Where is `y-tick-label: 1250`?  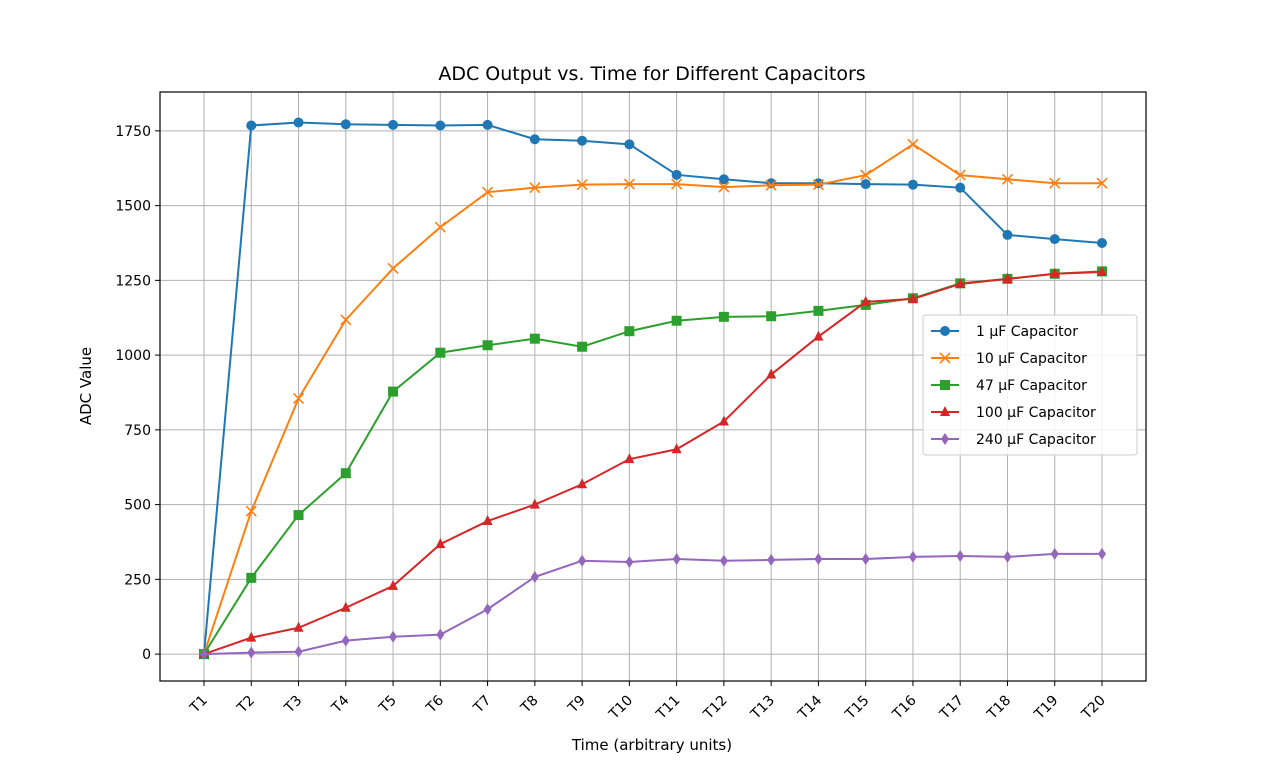
y-tick-label: 1250 is located at coordinates (133, 281).